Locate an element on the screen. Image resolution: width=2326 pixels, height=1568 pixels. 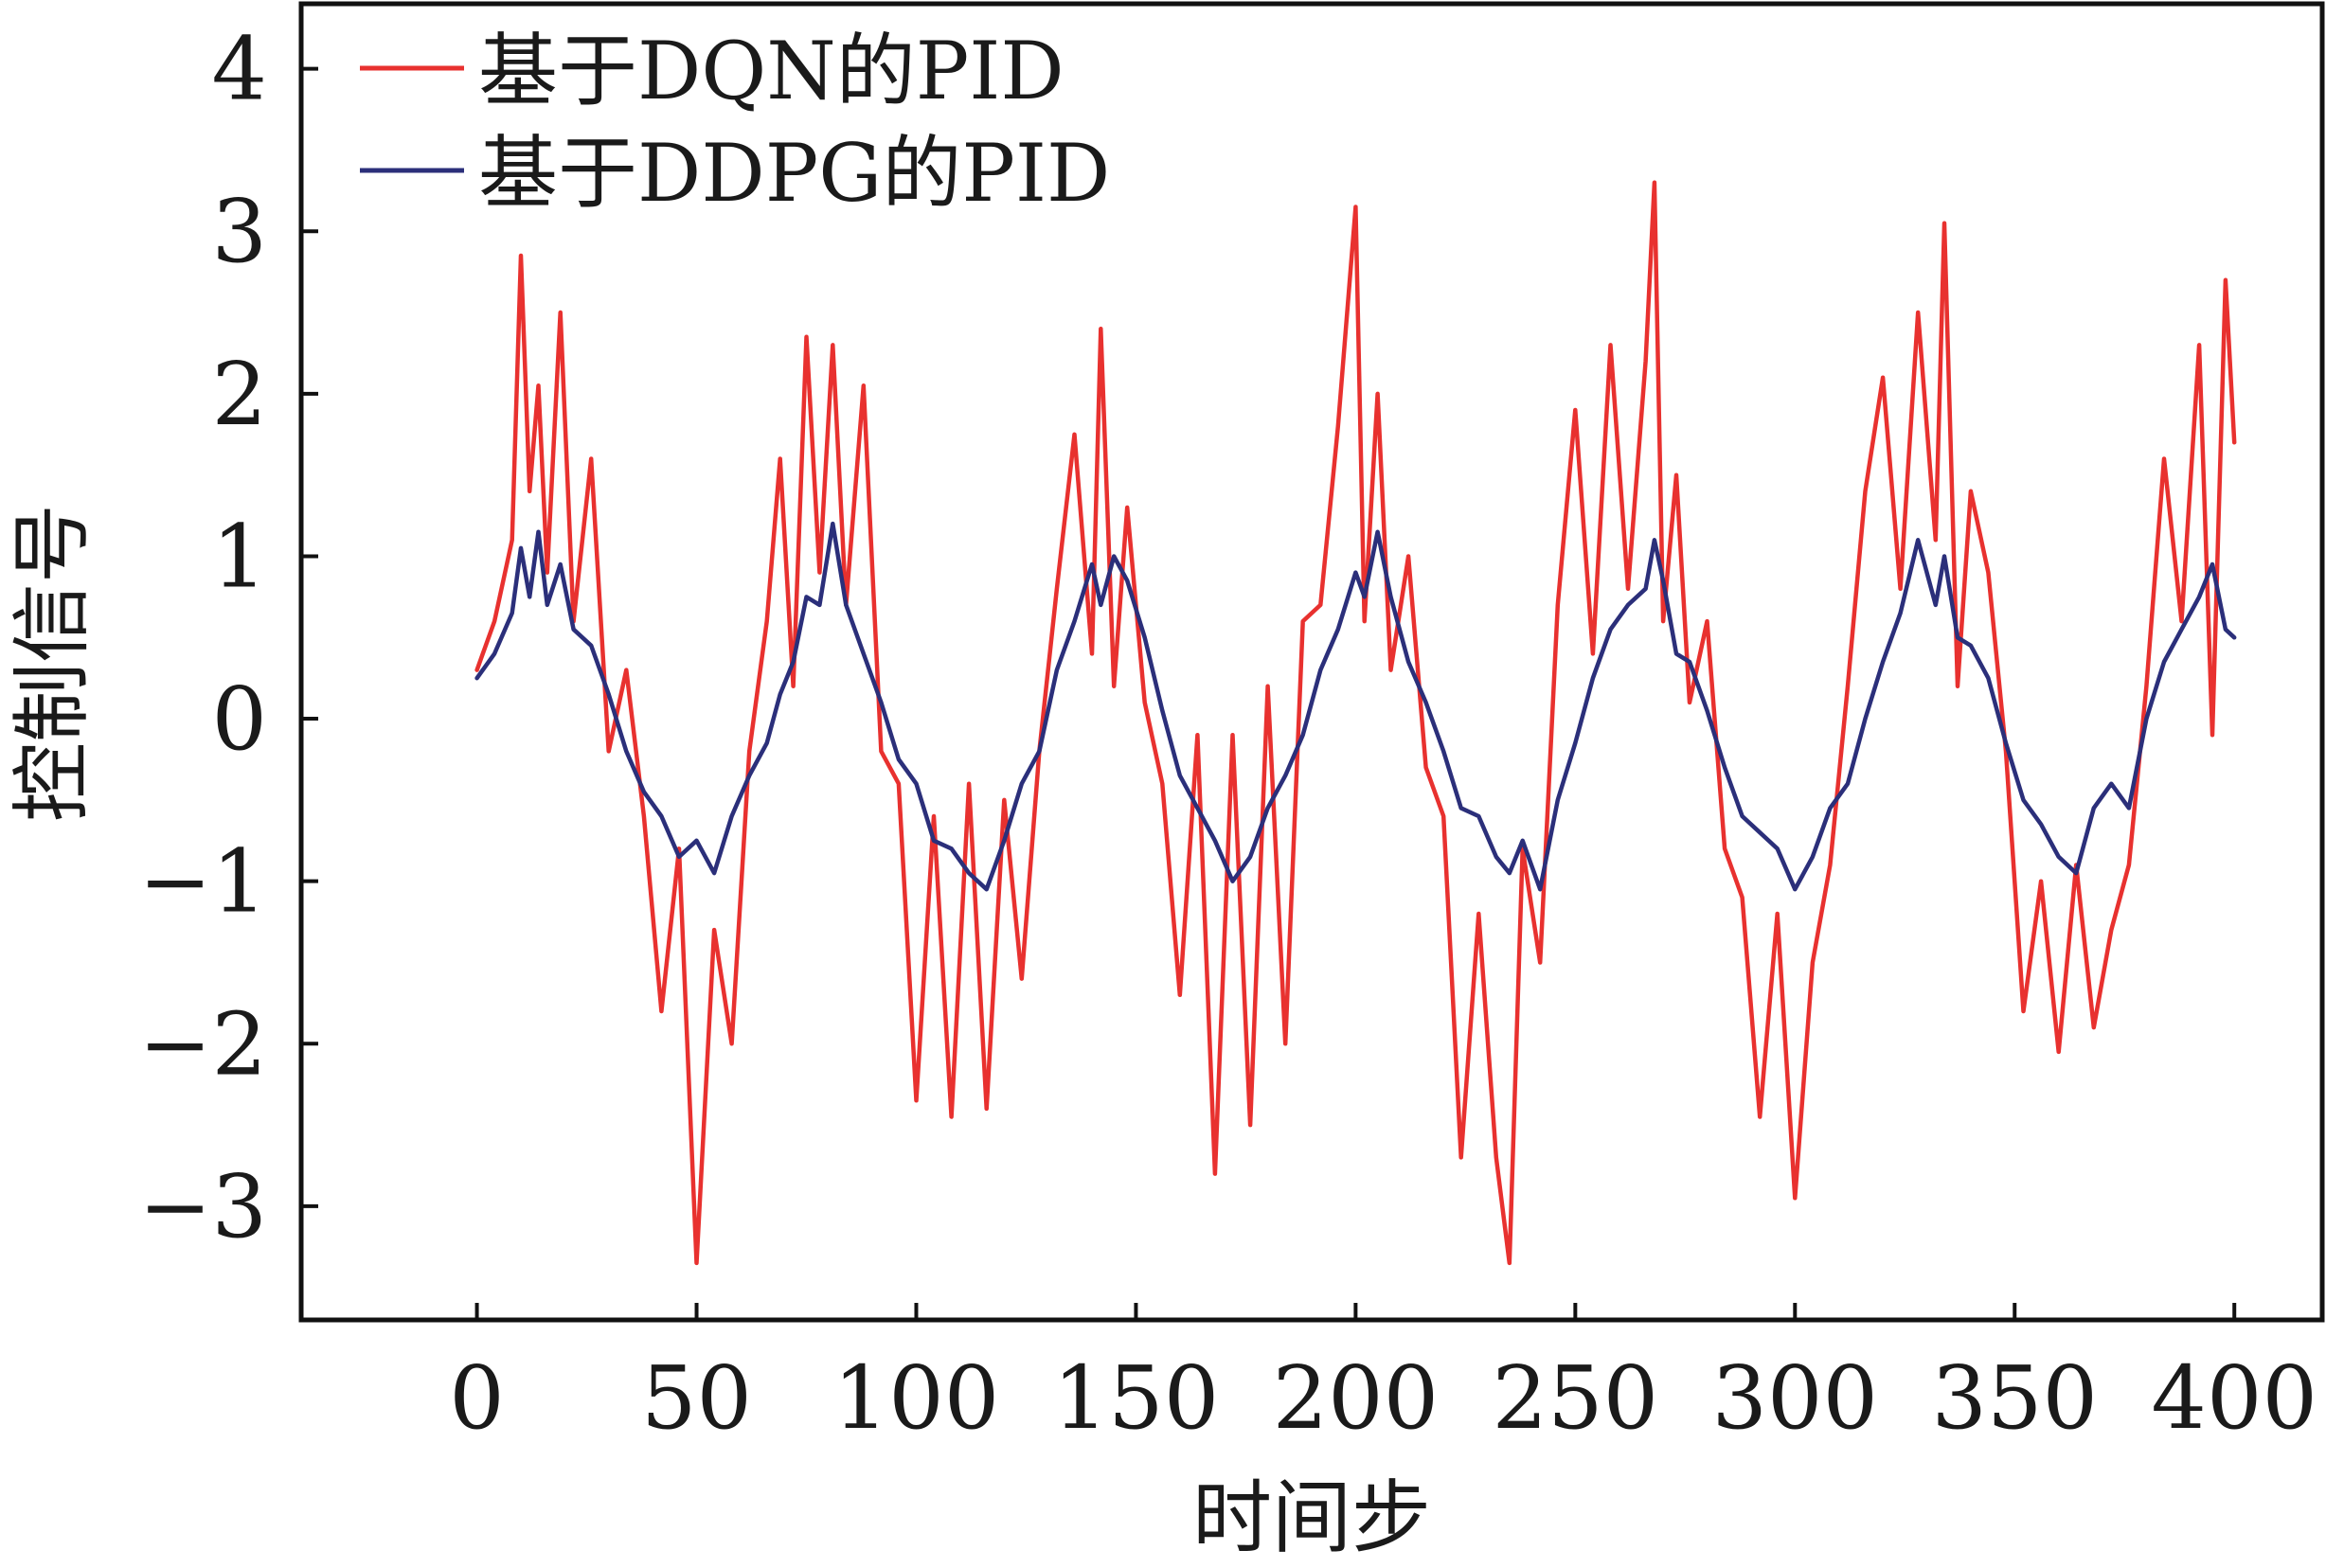
legend-item-ddpg: 基于DDPG的PID is located at coordinates (735, 173).